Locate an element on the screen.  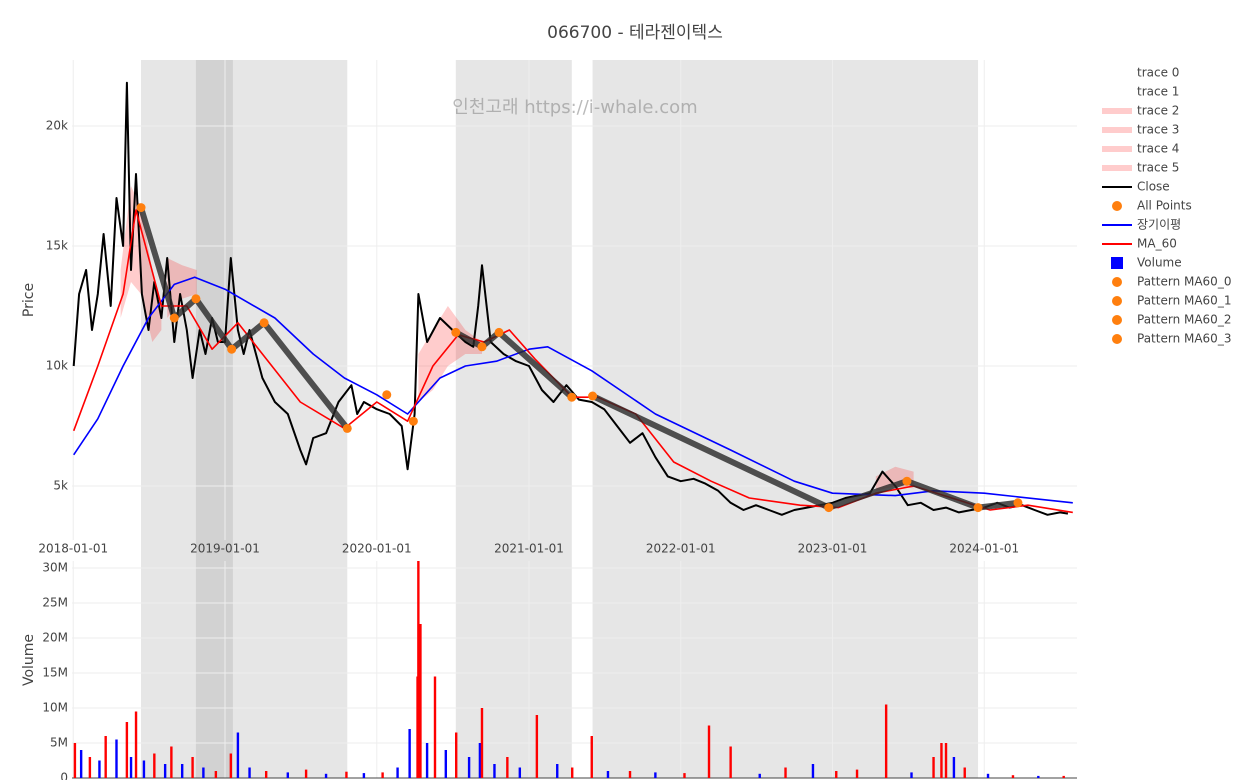
y2-tick-label: 10M is located at coordinates (55, 708).